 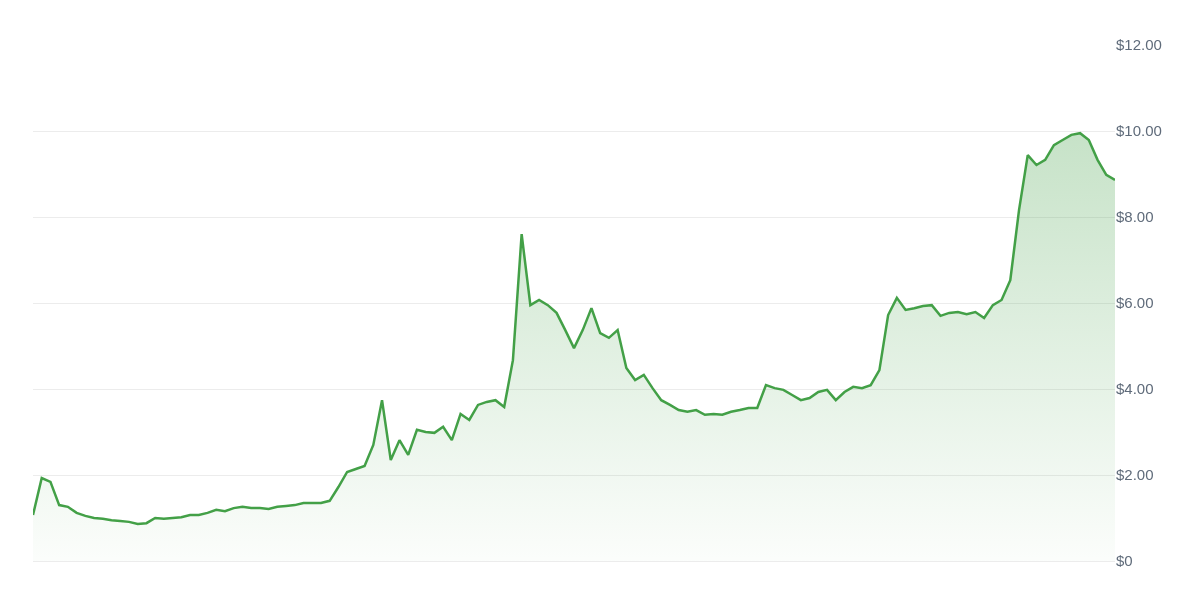 I want to click on y-tick-label: $4.00, so click(x=1135, y=389).